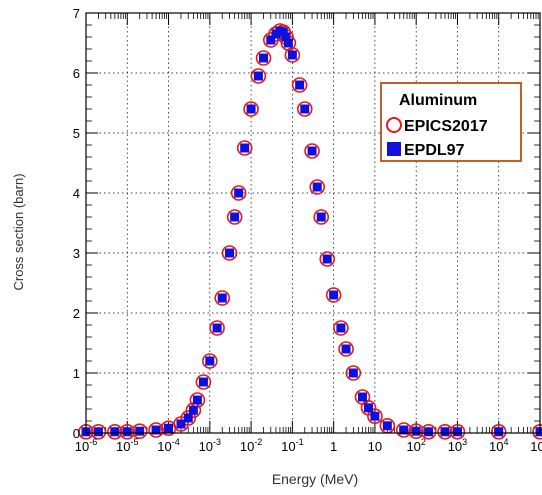 Image resolution: width=542 pixels, height=495 pixels. Describe the element at coordinates (76, 193) in the screenshot. I see `y-tick-label: 4` at that location.